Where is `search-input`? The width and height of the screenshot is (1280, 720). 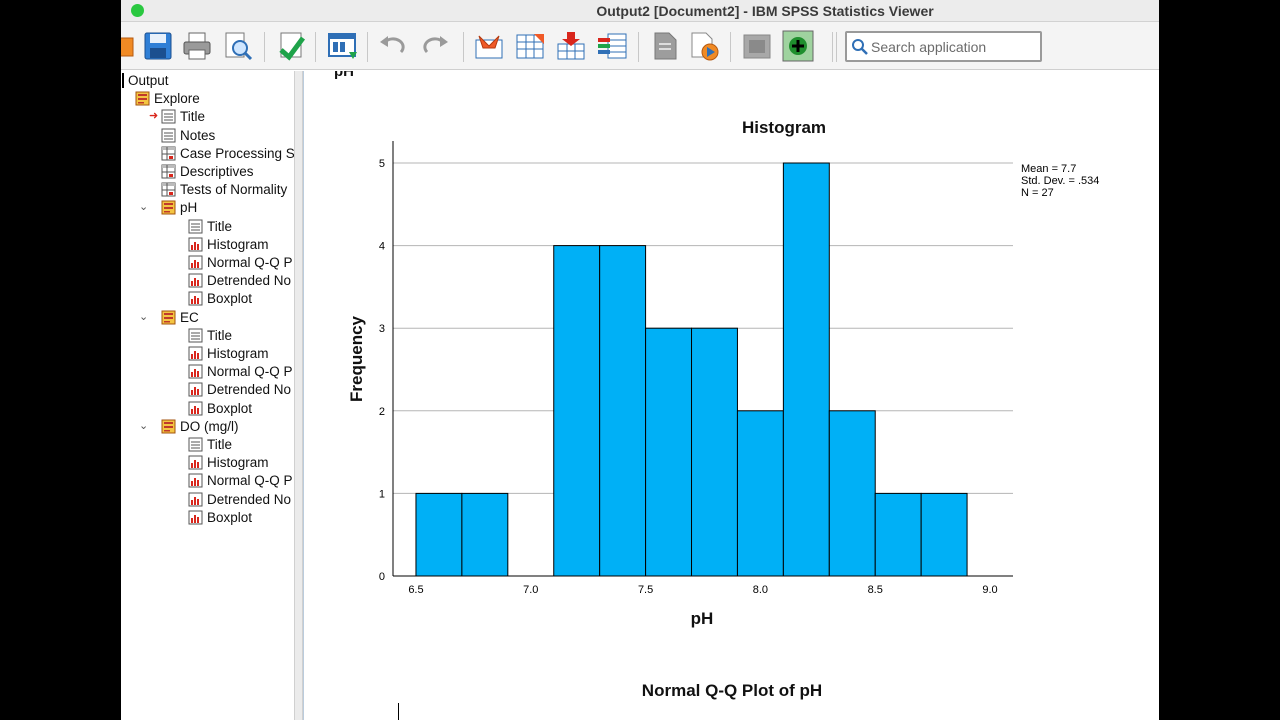
search-input is located at coordinates (953, 47).